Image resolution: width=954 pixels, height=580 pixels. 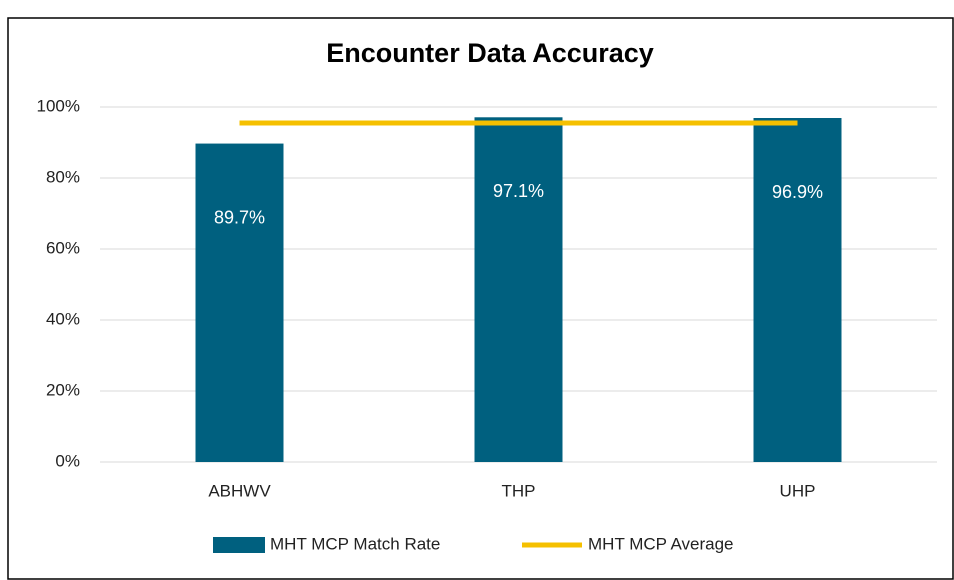 What do you see at coordinates (63, 176) in the screenshot?
I see `y-tick-label: 80%` at bounding box center [63, 176].